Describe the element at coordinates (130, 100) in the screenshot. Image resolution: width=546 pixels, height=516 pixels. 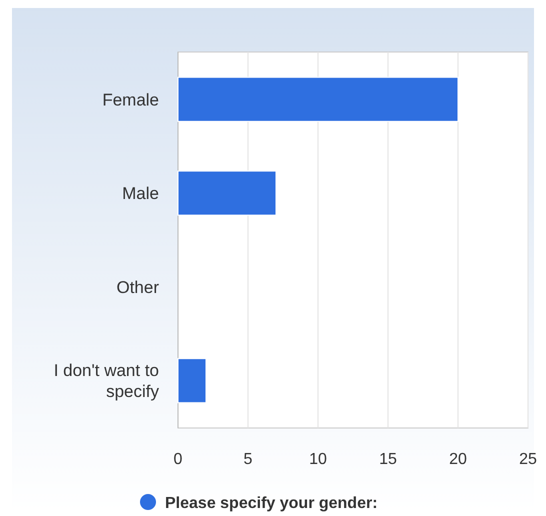
I see `y-tick-label: Female` at that location.